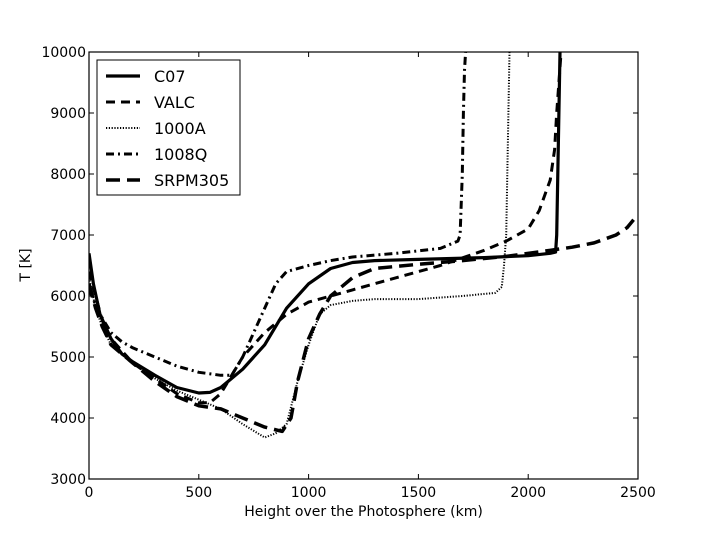 The height and width of the screenshot is (536, 709). What do you see at coordinates (68, 419) in the screenshot?
I see `y-tick-label: 4000` at bounding box center [68, 419].